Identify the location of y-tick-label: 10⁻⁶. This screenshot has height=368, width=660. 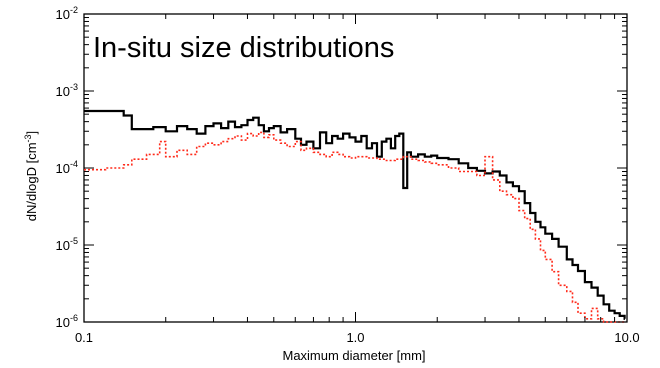
(67, 321).